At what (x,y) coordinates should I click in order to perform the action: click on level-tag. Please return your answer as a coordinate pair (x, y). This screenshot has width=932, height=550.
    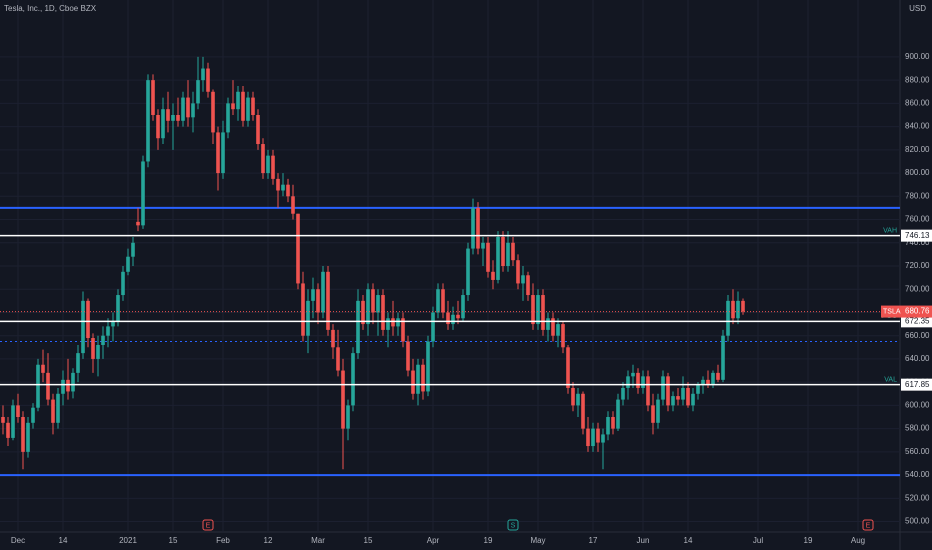
    Looking at the image, I should click on (916, 384).